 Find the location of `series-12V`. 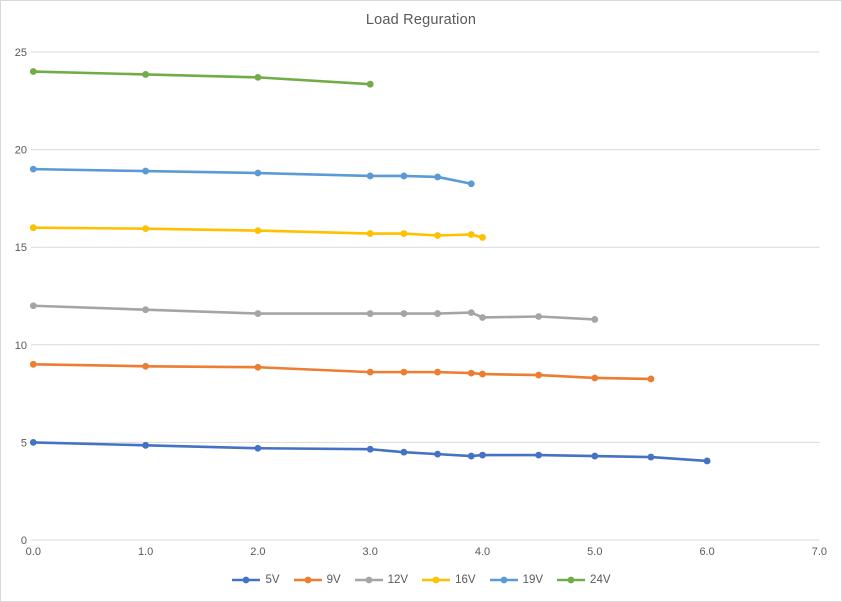

series-12V is located at coordinates (314, 312).